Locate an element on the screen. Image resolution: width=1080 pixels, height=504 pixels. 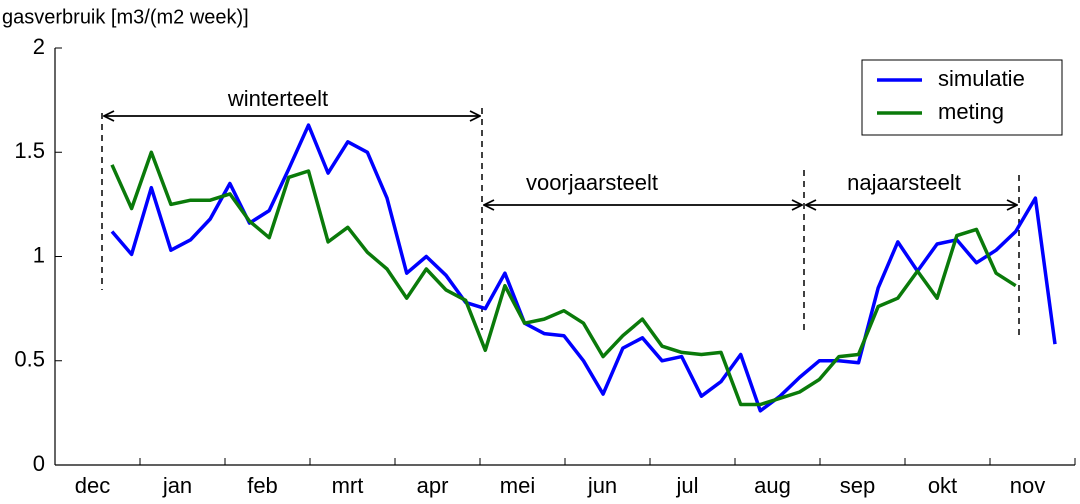
x-tick-label: aug is located at coordinates (772, 485).